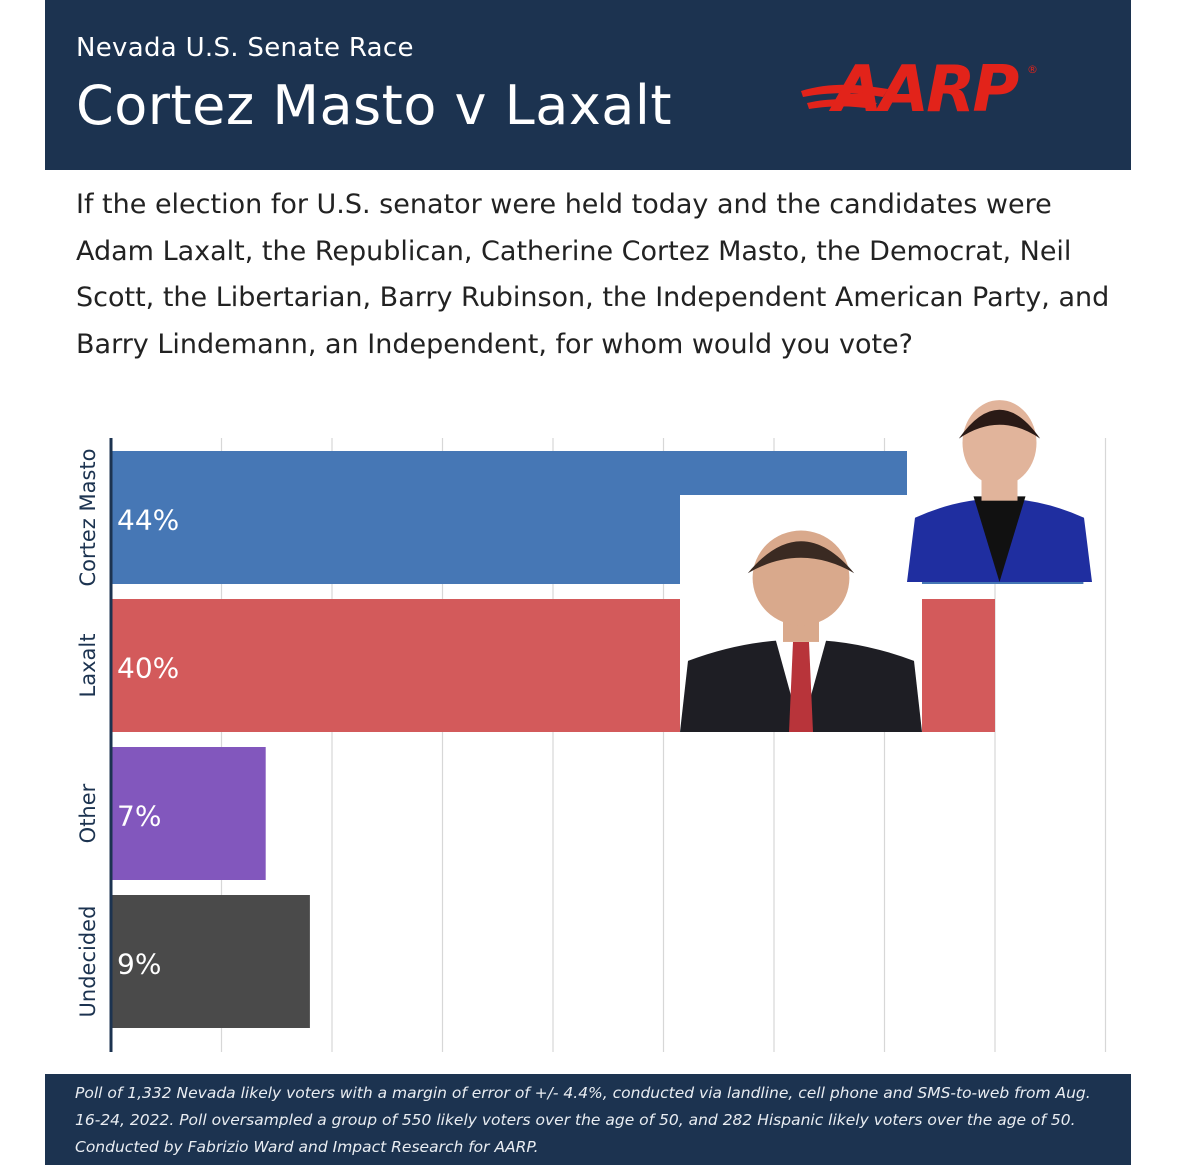 This screenshot has height=1165, width=1200. Describe the element at coordinates (999, 475) in the screenshot. I see `cortez-masto-photo` at that location.